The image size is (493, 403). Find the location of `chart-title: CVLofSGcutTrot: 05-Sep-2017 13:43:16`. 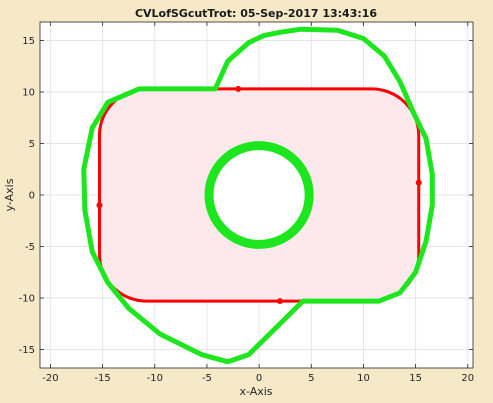

chart-title: CVLofSGcutTrot: 05-Sep-2017 13:43:16 is located at coordinates (256, 13).